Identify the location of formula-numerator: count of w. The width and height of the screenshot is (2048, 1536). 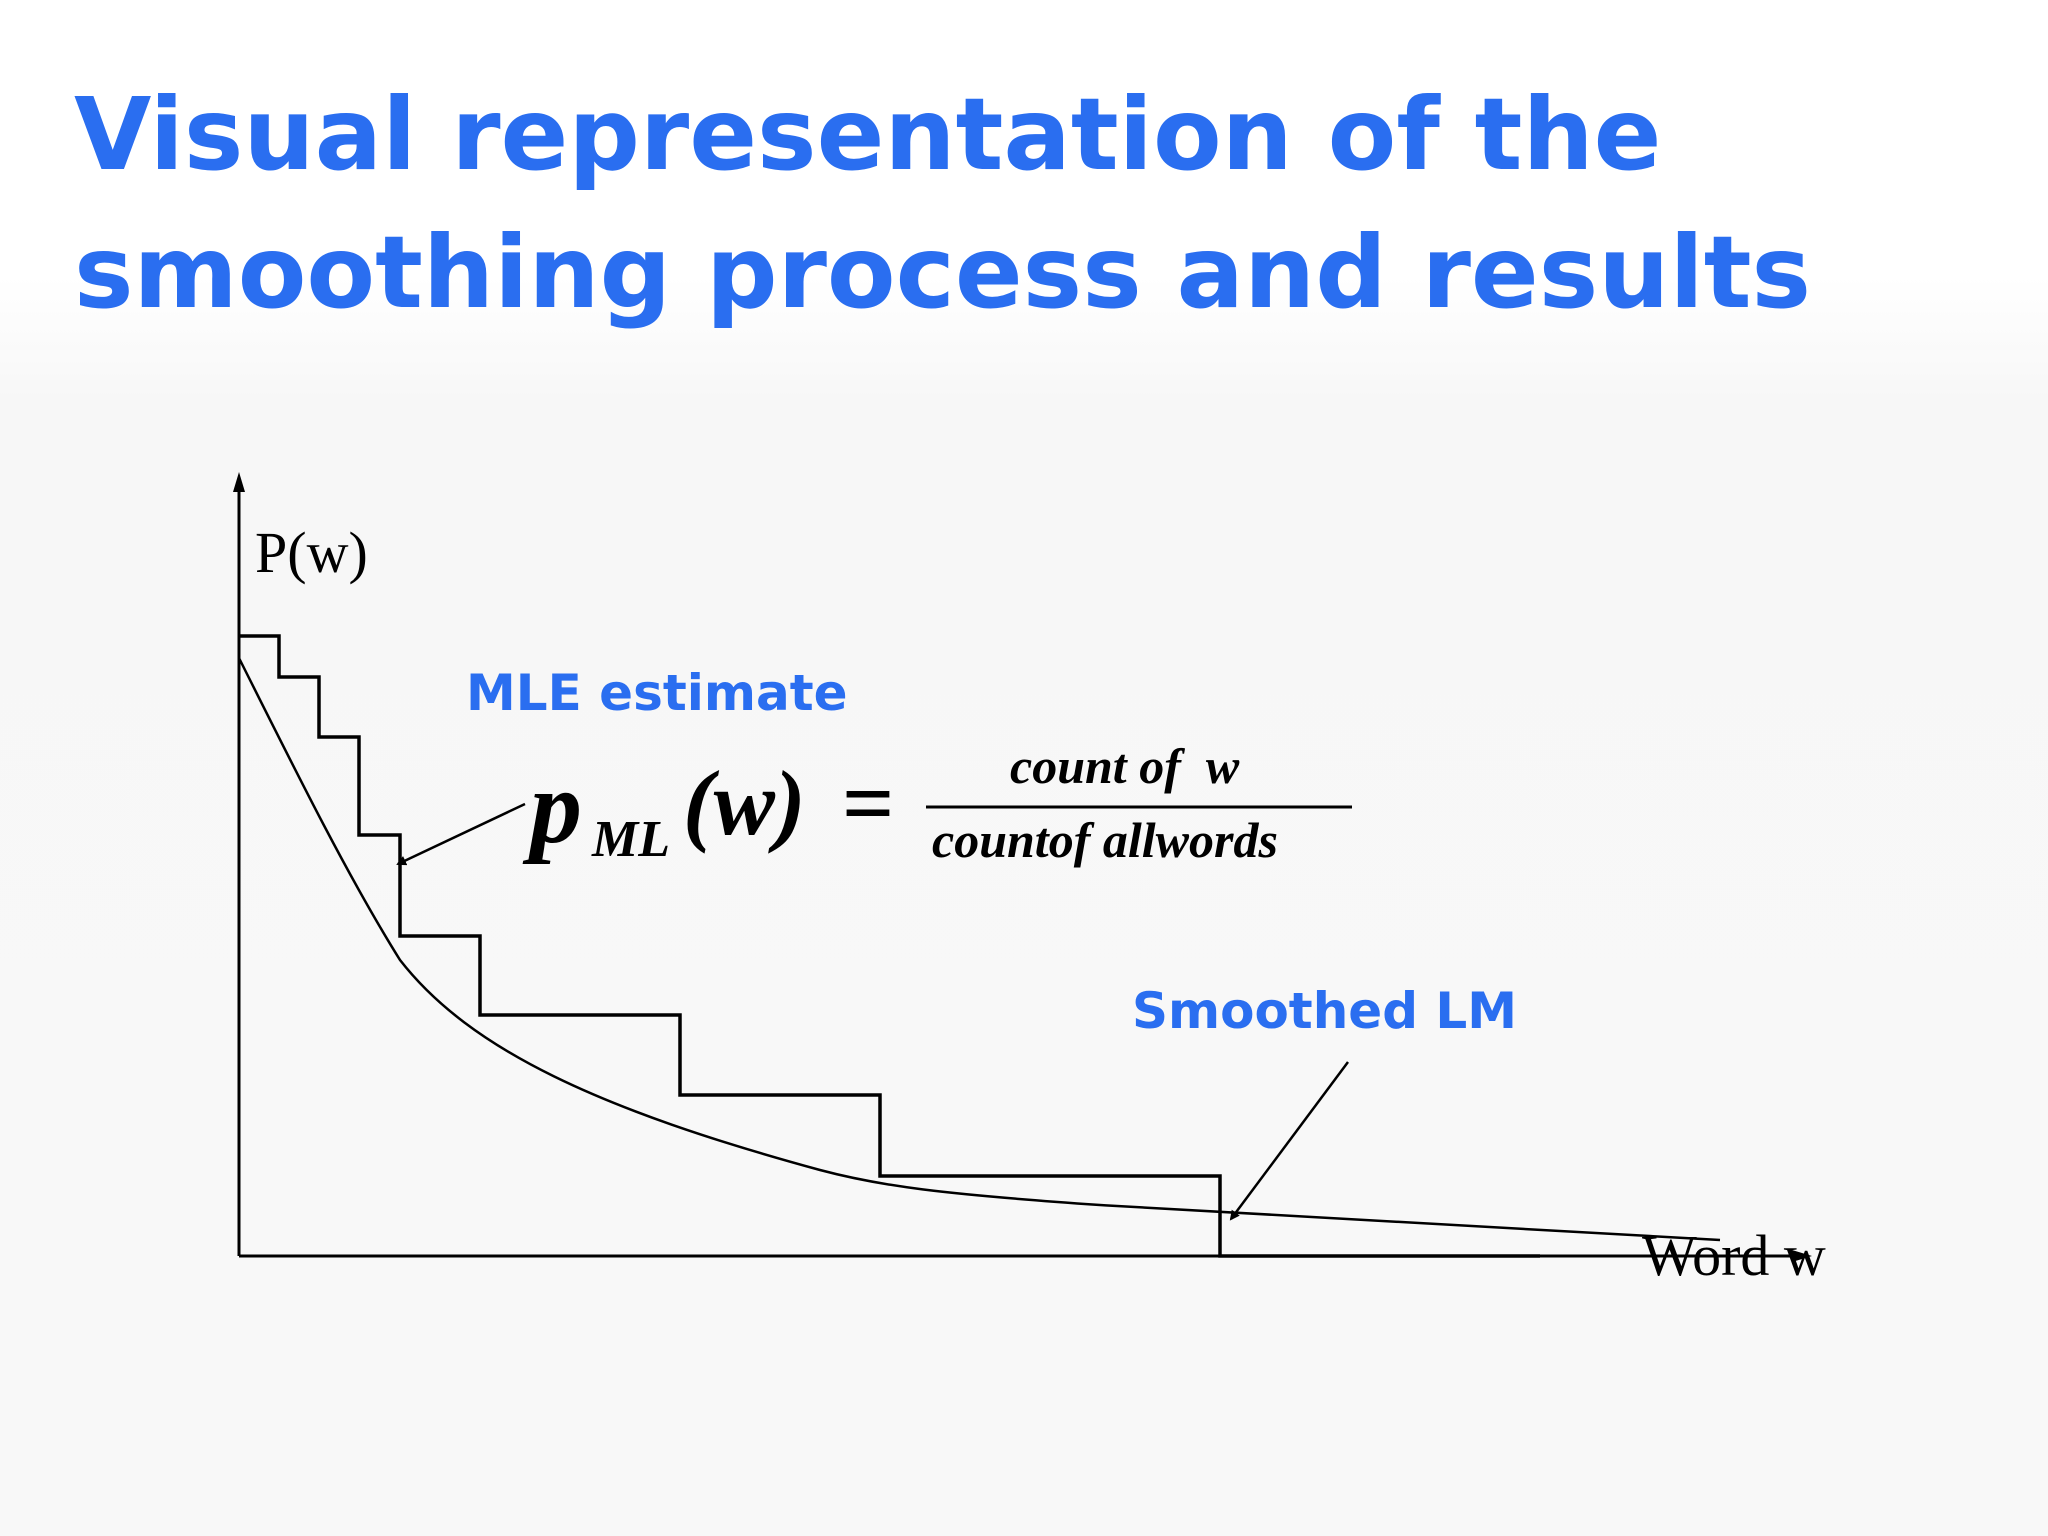
(1125, 766).